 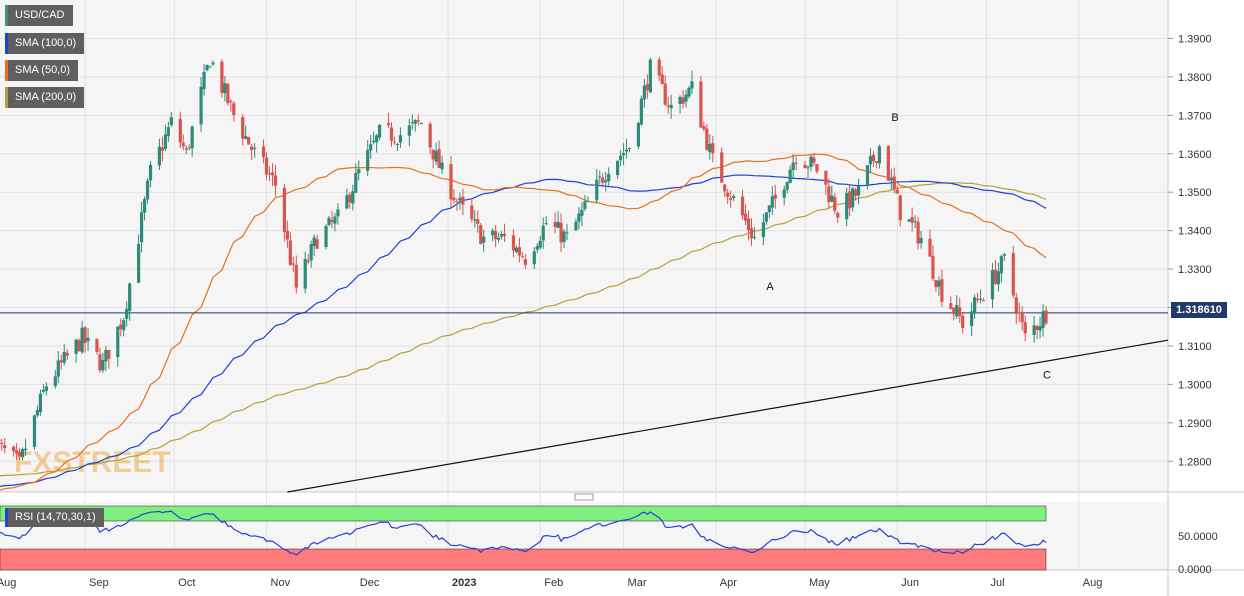 What do you see at coordinates (6, 70) in the screenshot?
I see `sma-50-swatch` at bounding box center [6, 70].